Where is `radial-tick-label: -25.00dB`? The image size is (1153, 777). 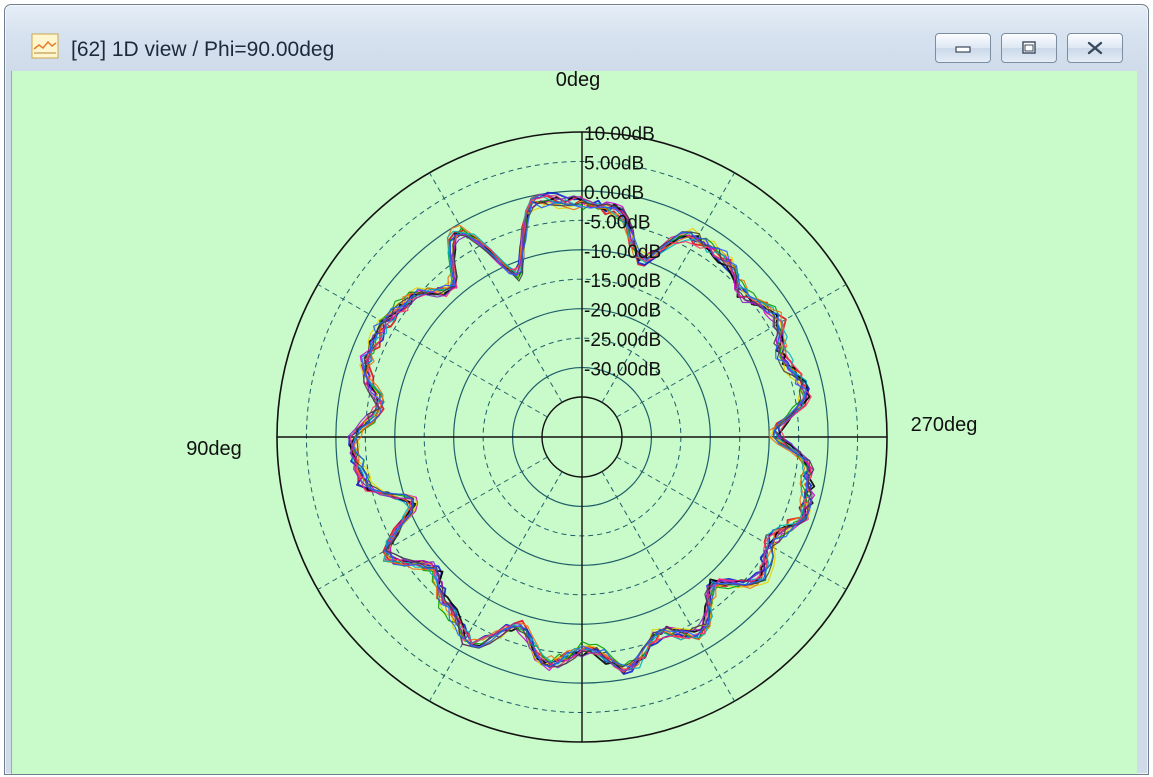
radial-tick-label: -25.00dB is located at coordinates (622, 340).